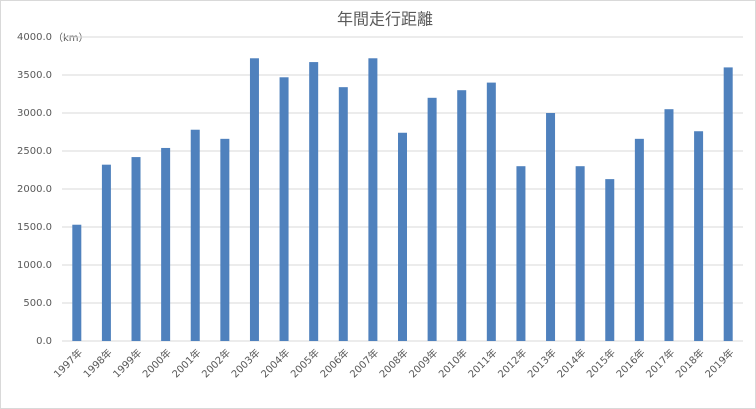 Image resolution: width=756 pixels, height=409 pixels. I want to click on y-tick-label: 3500.0, so click(34, 75).